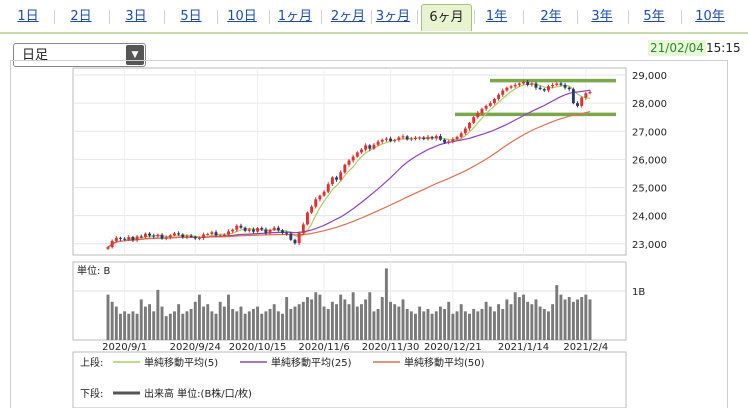  Describe the element at coordinates (602, 16) in the screenshot. I see `tab-12: 3年` at that location.